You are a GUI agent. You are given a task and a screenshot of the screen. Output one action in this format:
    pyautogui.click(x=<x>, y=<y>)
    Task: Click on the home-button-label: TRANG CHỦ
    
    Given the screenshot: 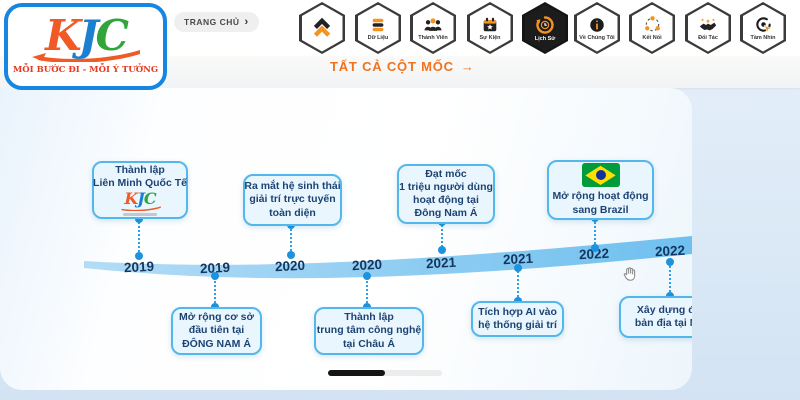 What is the action you would take?
    pyautogui.click(x=212, y=22)
    